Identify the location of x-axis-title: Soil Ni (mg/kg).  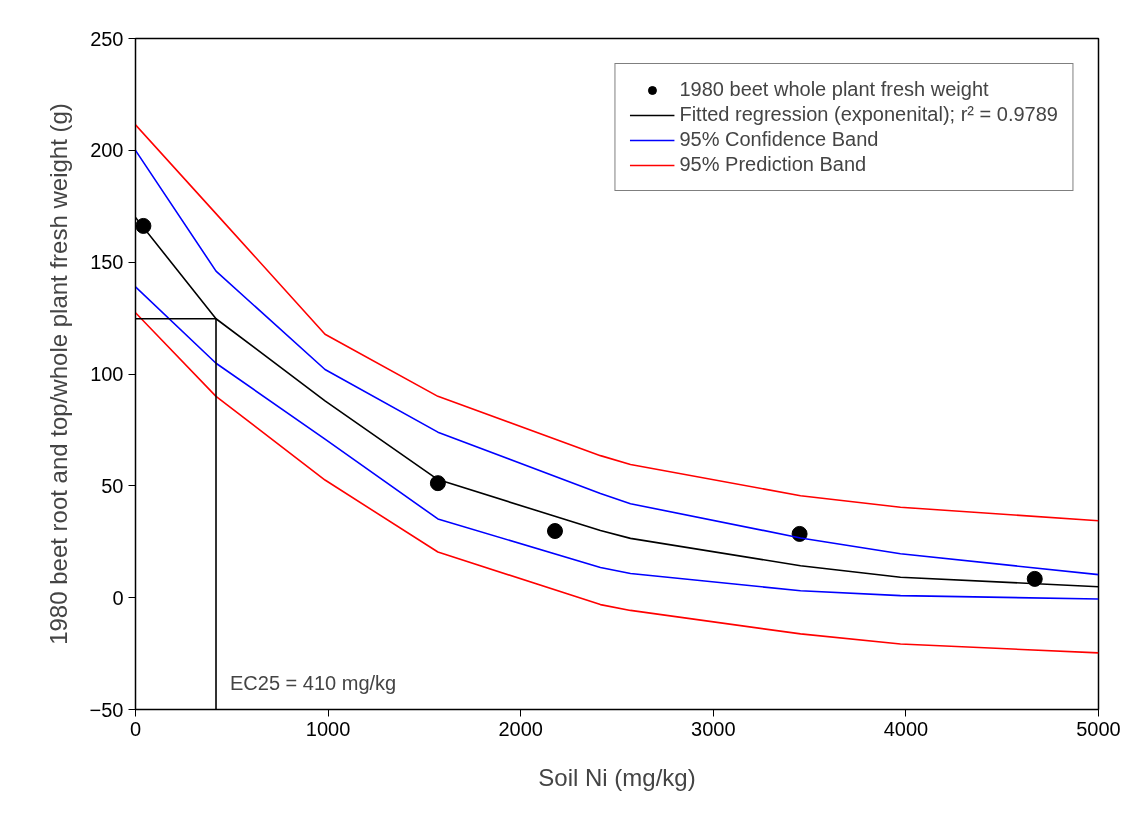
(617, 777).